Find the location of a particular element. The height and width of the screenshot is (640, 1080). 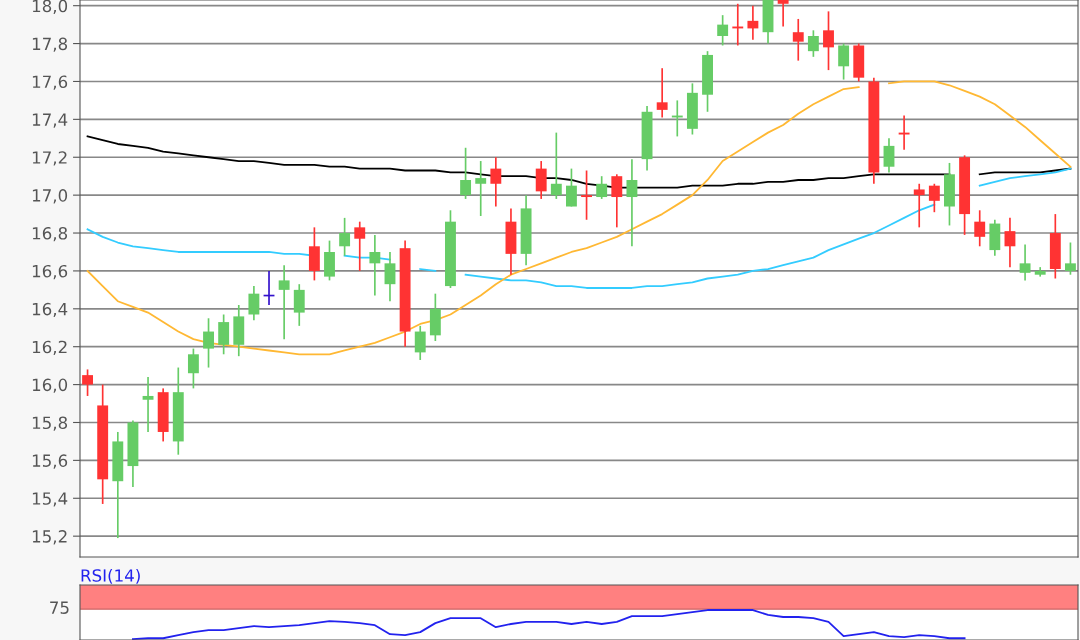

y-tick-label: 16,8 is located at coordinates (50, 234).